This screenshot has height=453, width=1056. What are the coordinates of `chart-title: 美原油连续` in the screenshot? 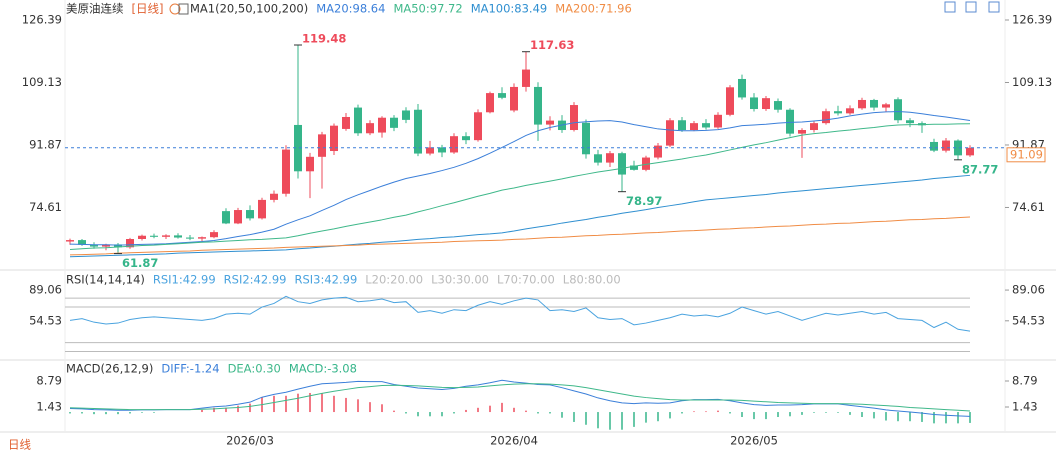 It's located at (95, 9).